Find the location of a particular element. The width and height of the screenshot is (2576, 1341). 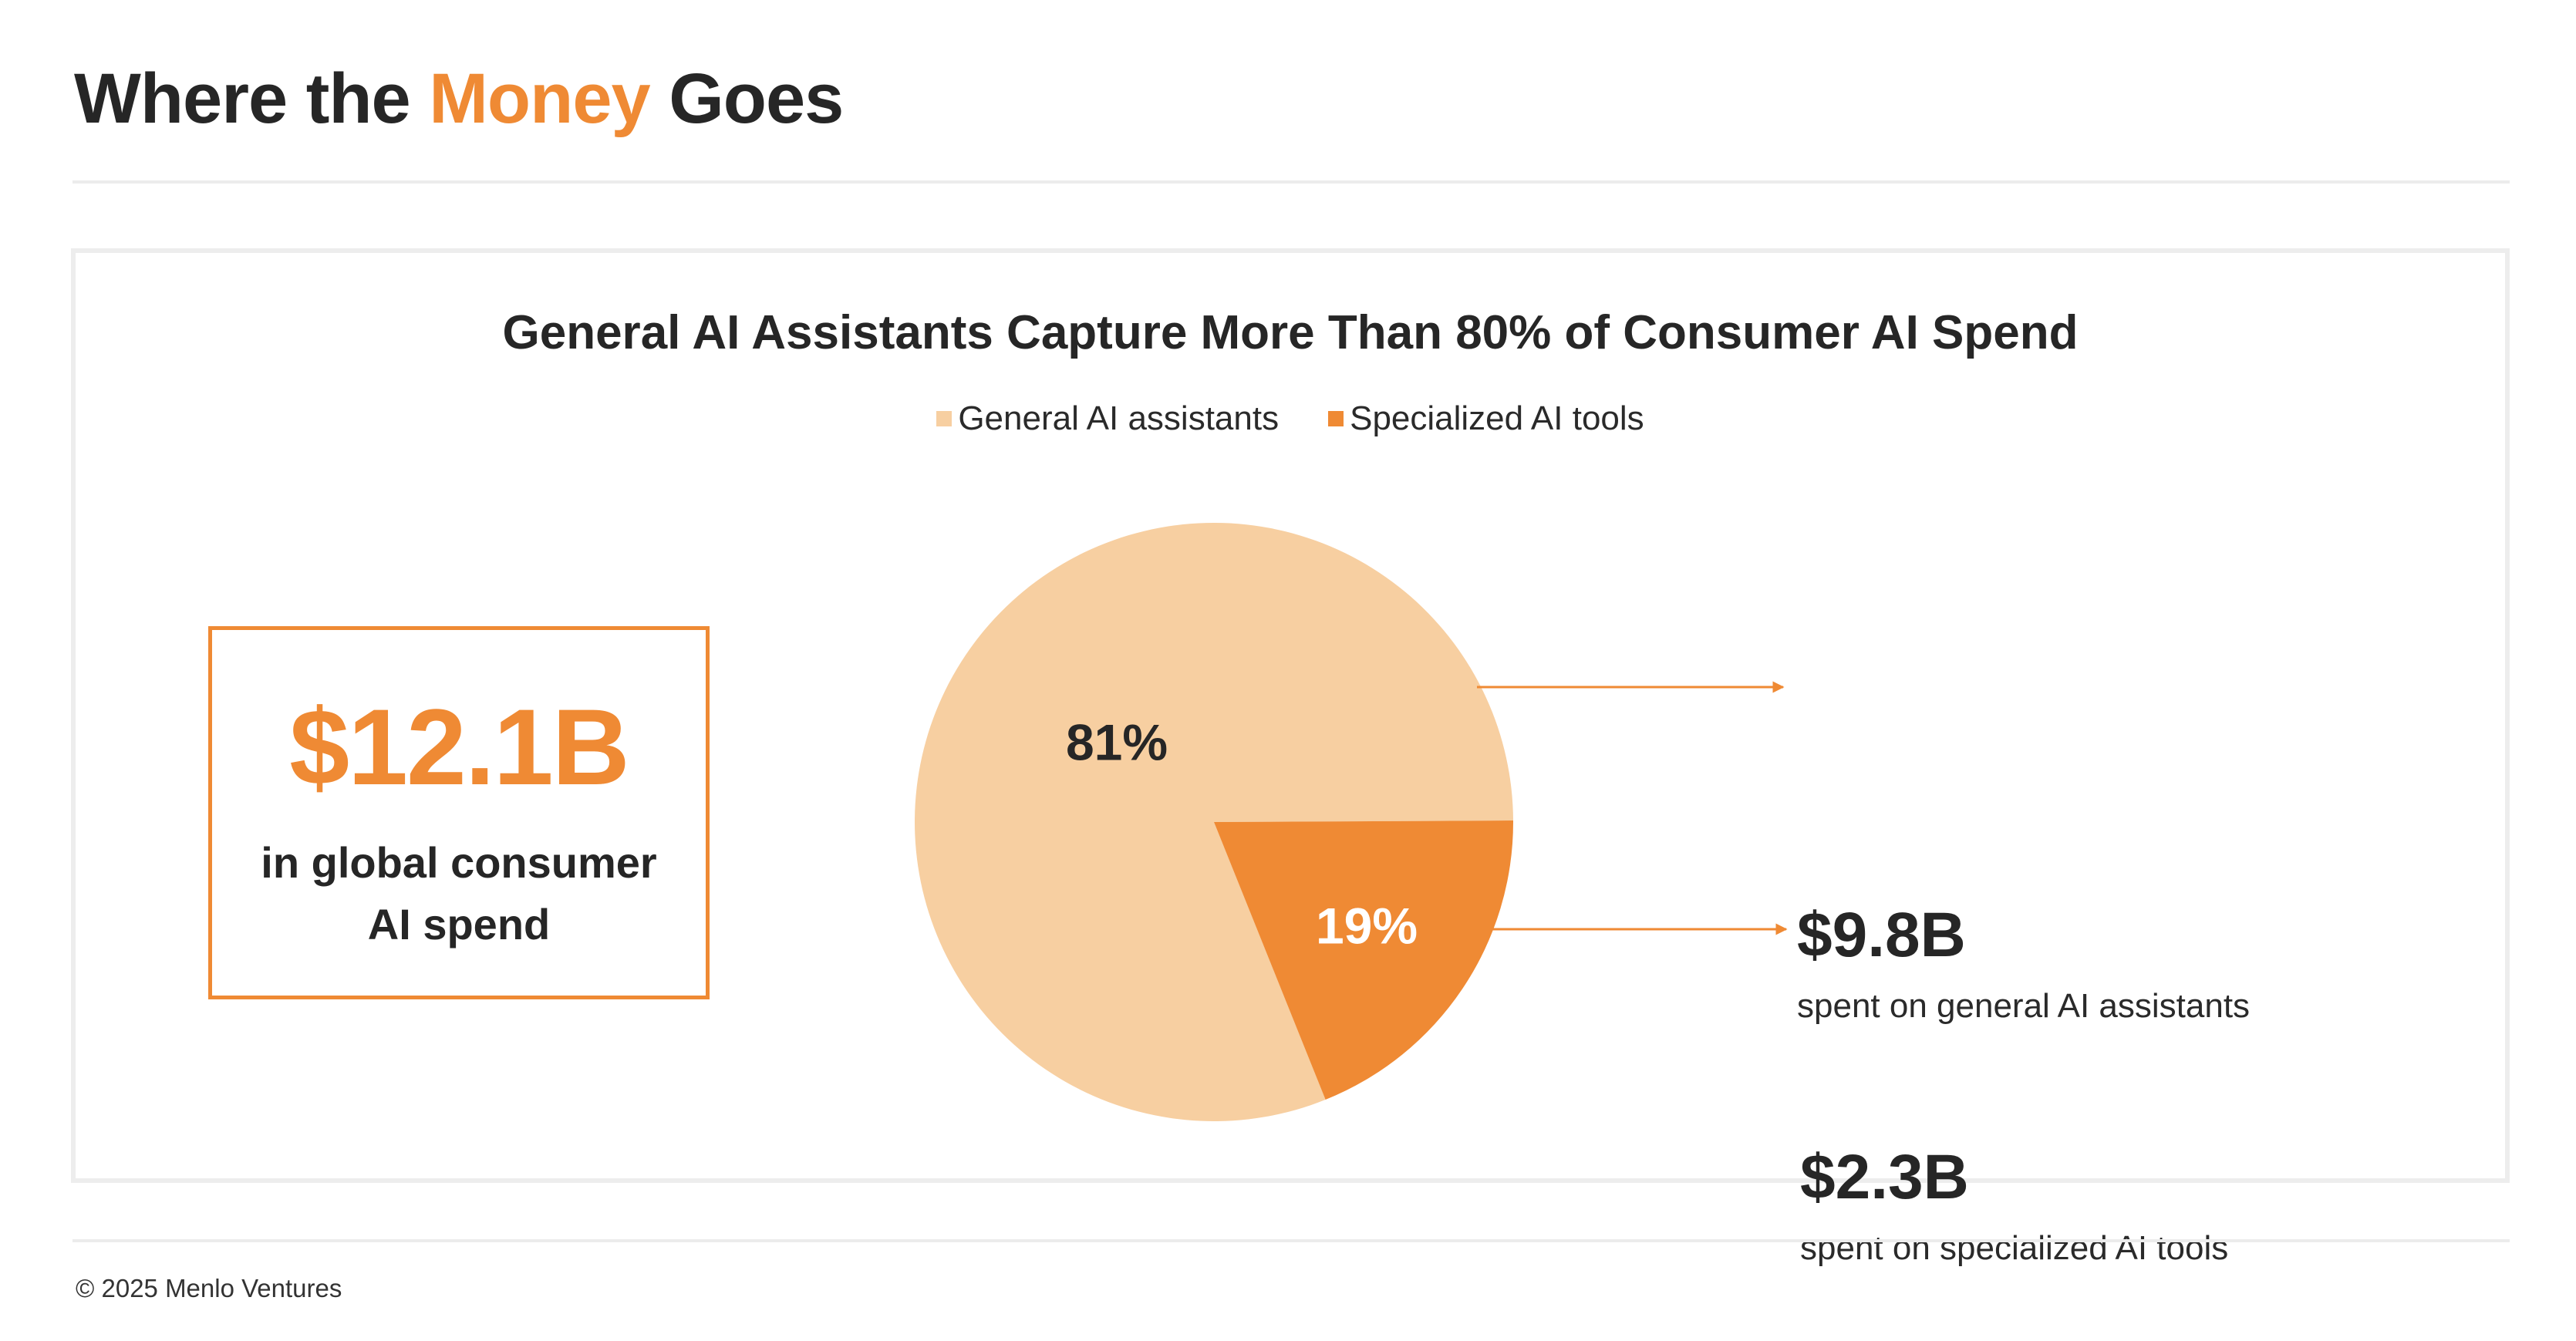

callout-general-desc: spent on general AI assistants is located at coordinates (2024, 1006).